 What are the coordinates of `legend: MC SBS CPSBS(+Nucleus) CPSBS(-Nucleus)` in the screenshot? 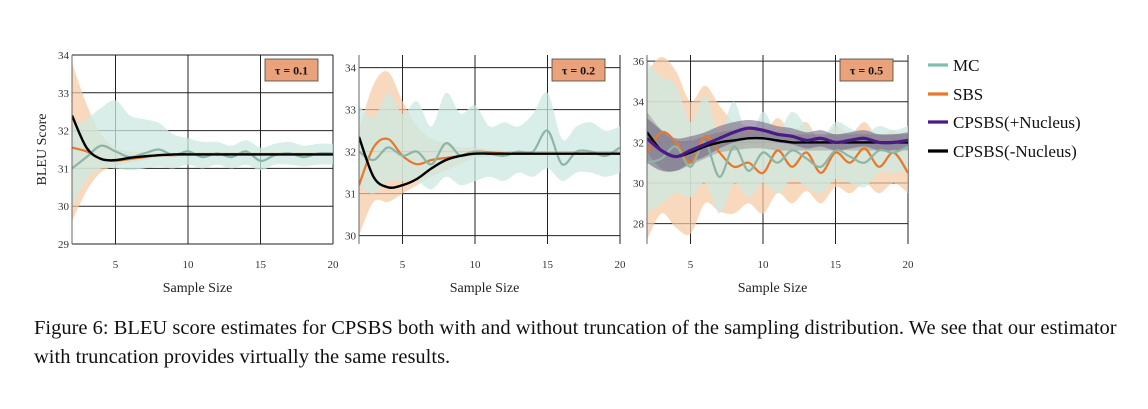 It's located at (1004, 108).